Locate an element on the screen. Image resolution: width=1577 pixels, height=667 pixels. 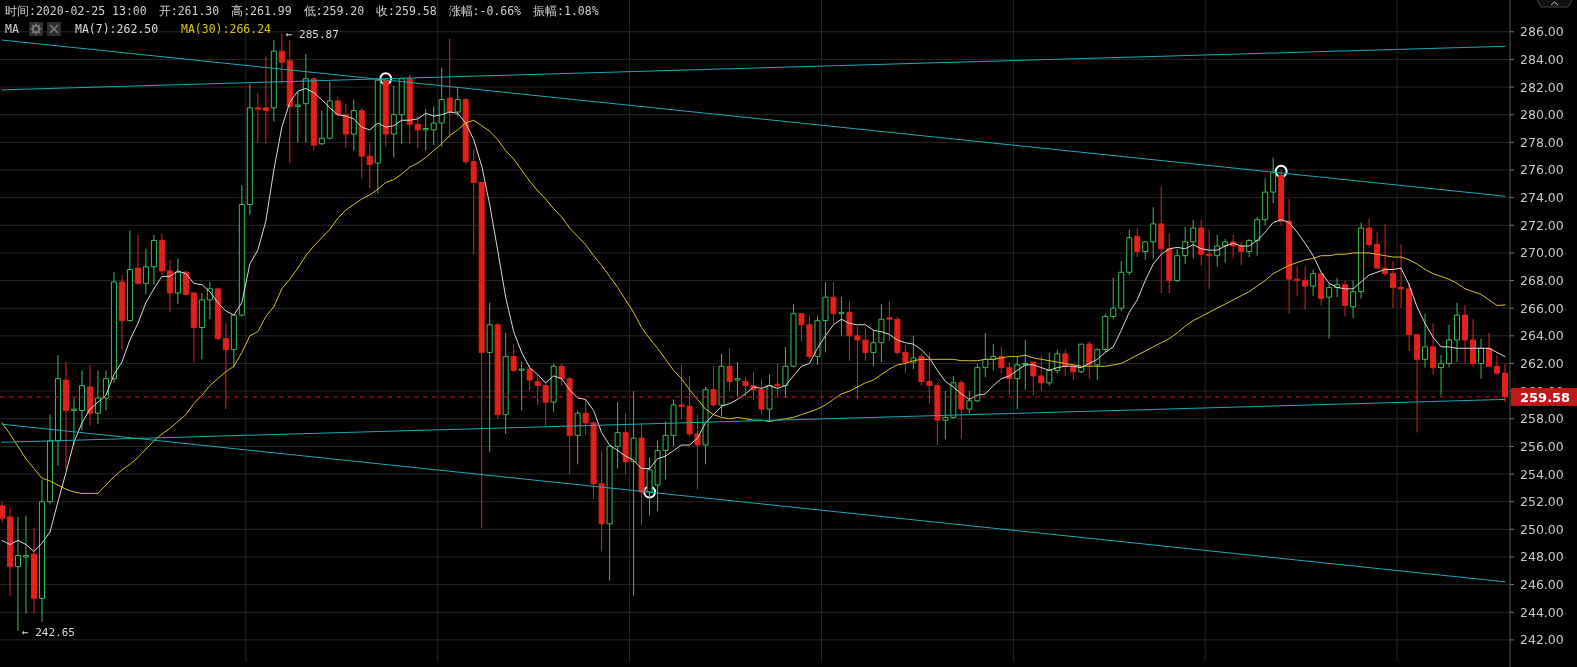
annotation: 时间:2020-02-25 13:00 is located at coordinates (76, 11).